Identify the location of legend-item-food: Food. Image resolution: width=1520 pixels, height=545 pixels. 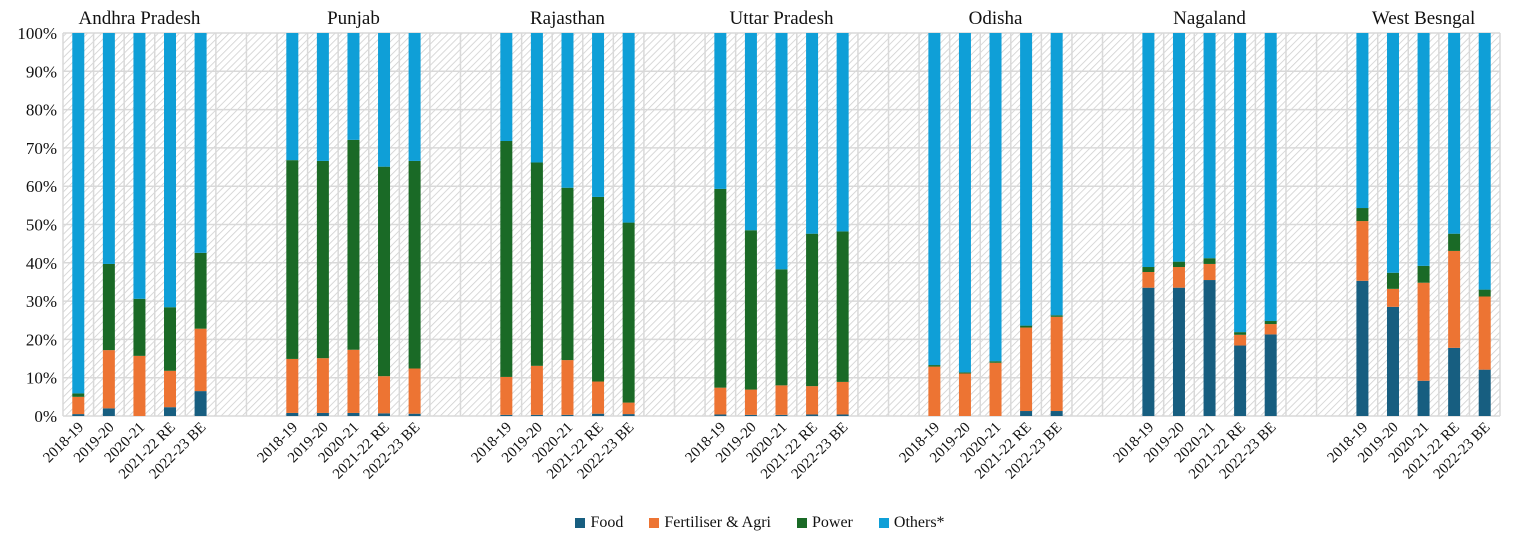
(599, 523).